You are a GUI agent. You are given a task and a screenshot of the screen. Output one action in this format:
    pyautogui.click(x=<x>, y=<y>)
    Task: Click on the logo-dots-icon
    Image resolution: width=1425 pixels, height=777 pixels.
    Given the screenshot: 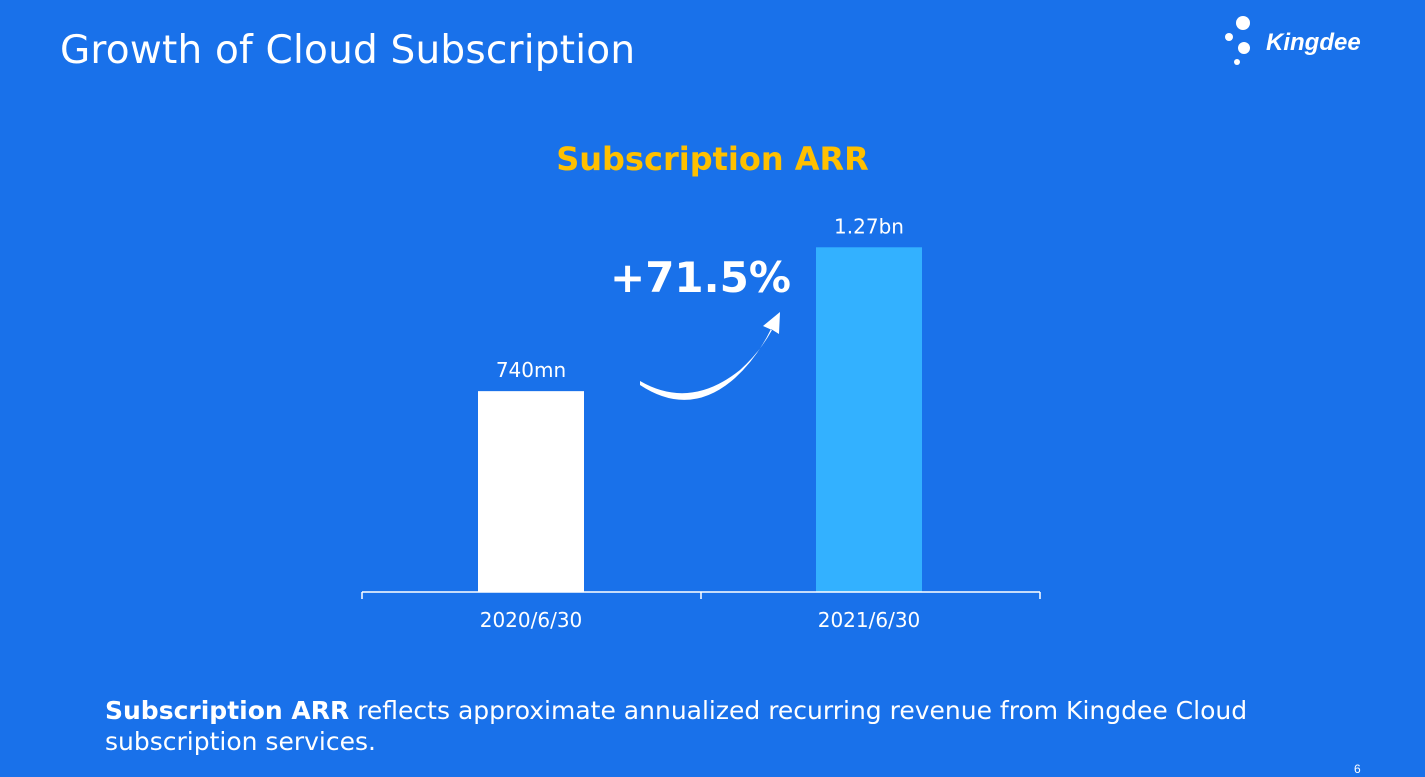 What is the action you would take?
    pyautogui.click(x=1237, y=40)
    